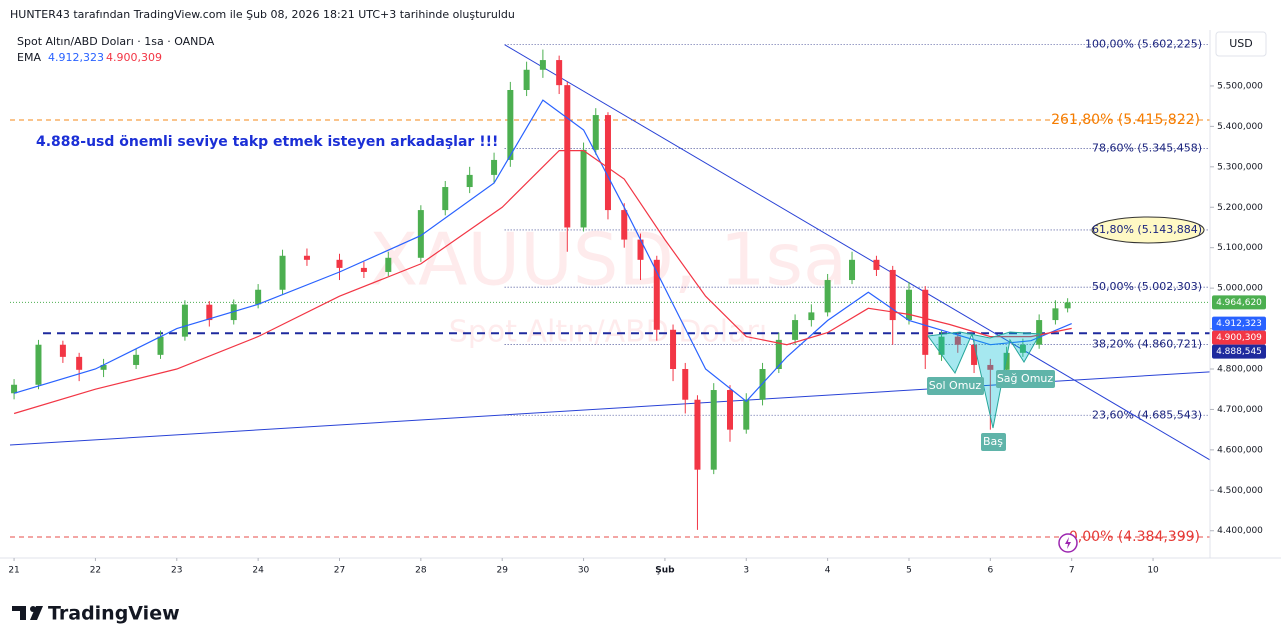  Describe the element at coordinates (258, 571) in the screenshot. I see `x-tick-label: 24` at that location.